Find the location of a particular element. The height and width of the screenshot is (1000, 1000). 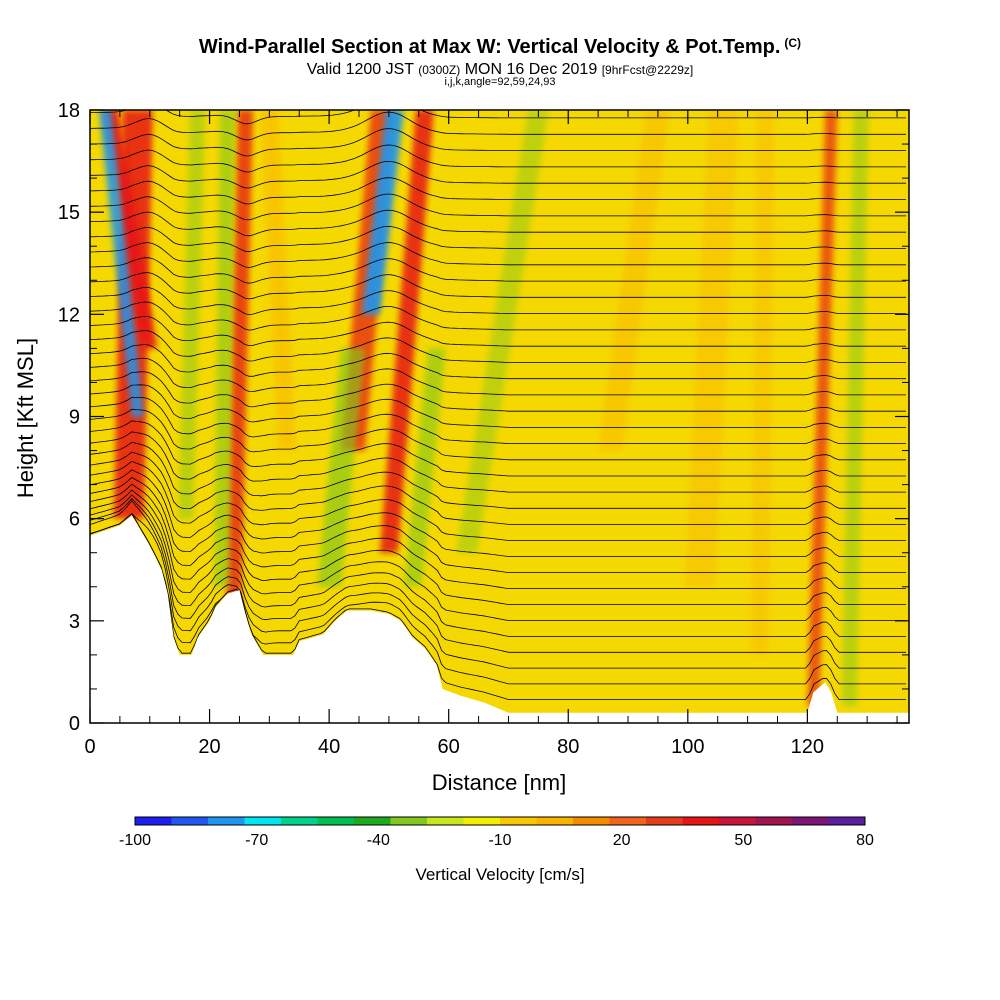

chart-params: i,j,k,angle=92,59,24,93 is located at coordinates (500, 82).